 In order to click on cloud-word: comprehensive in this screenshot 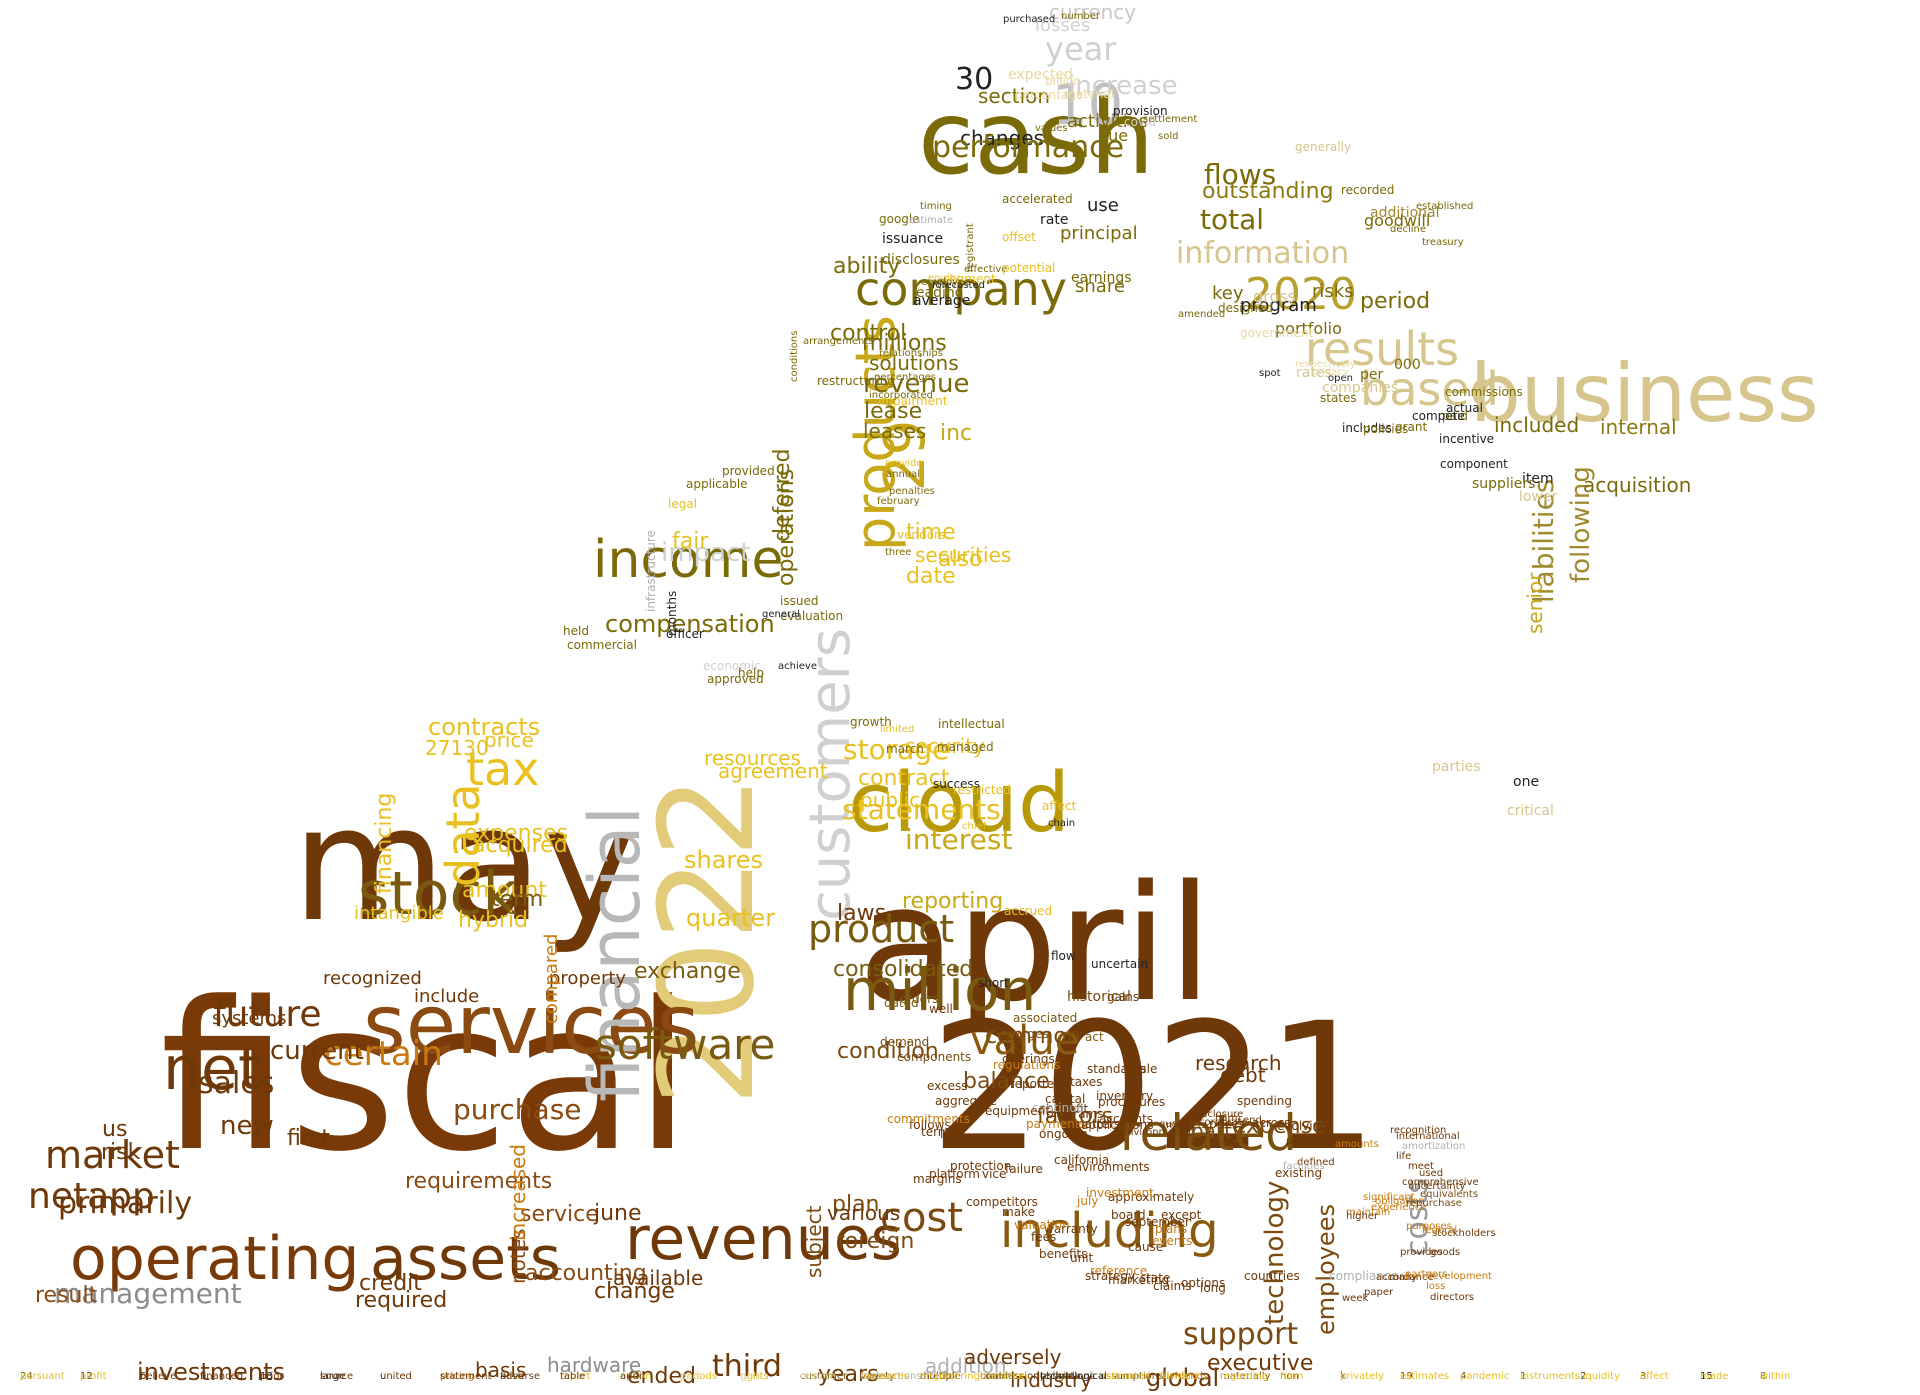, I will do `click(1440, 1182)`.